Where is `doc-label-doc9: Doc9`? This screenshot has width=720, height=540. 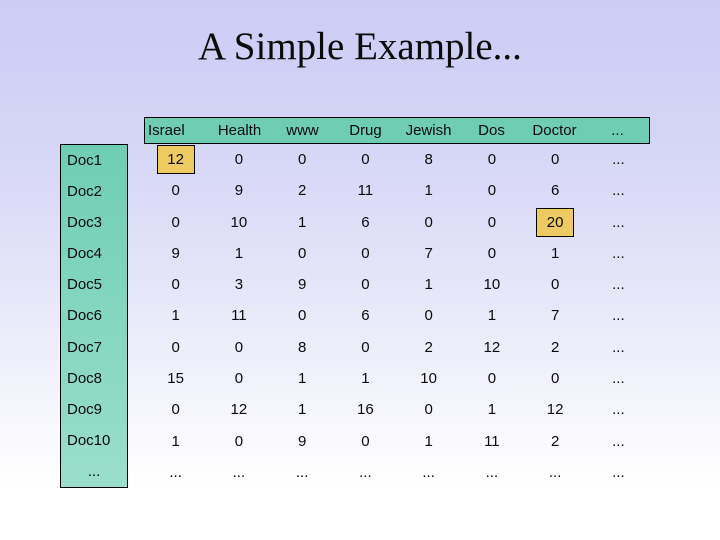
doc-label-doc9: Doc9 is located at coordinates (85, 409).